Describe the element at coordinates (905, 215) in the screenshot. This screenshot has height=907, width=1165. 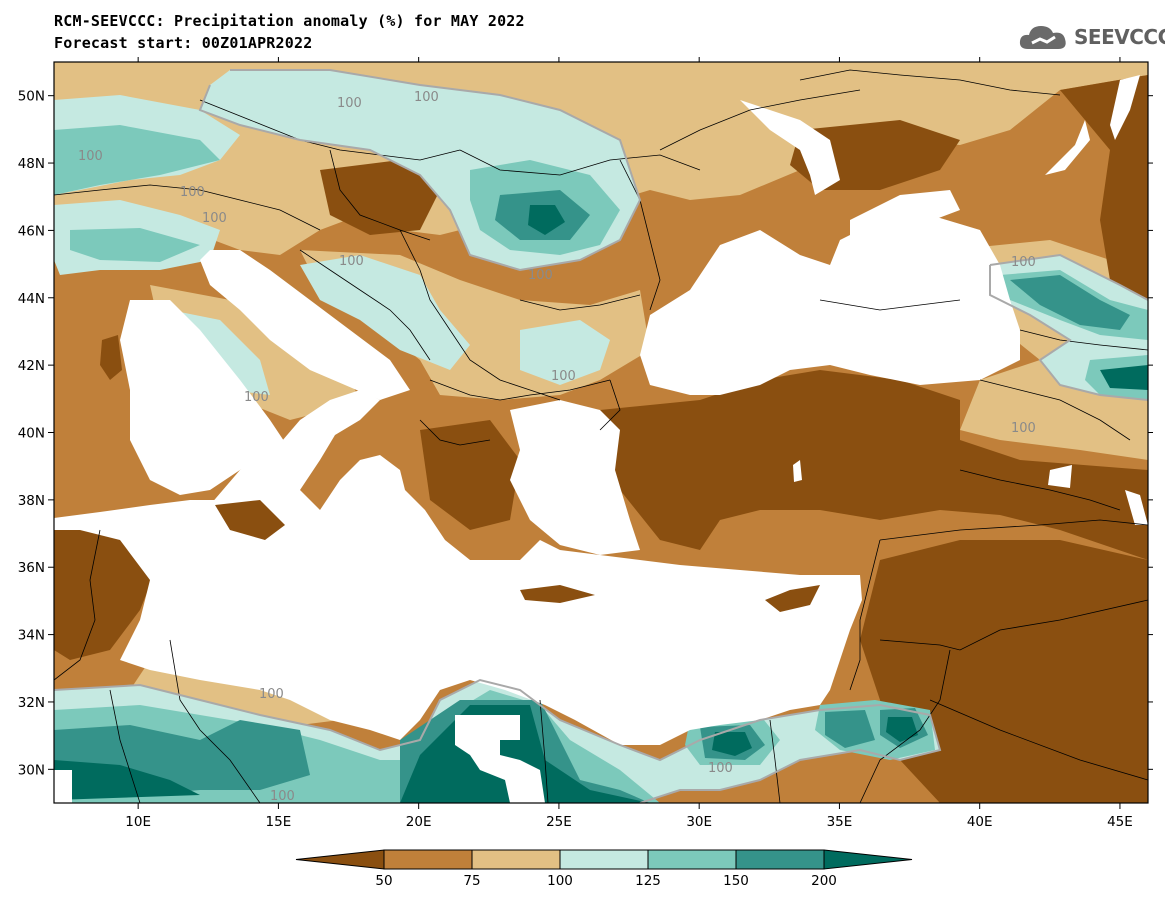
I see `azov-sea` at that location.